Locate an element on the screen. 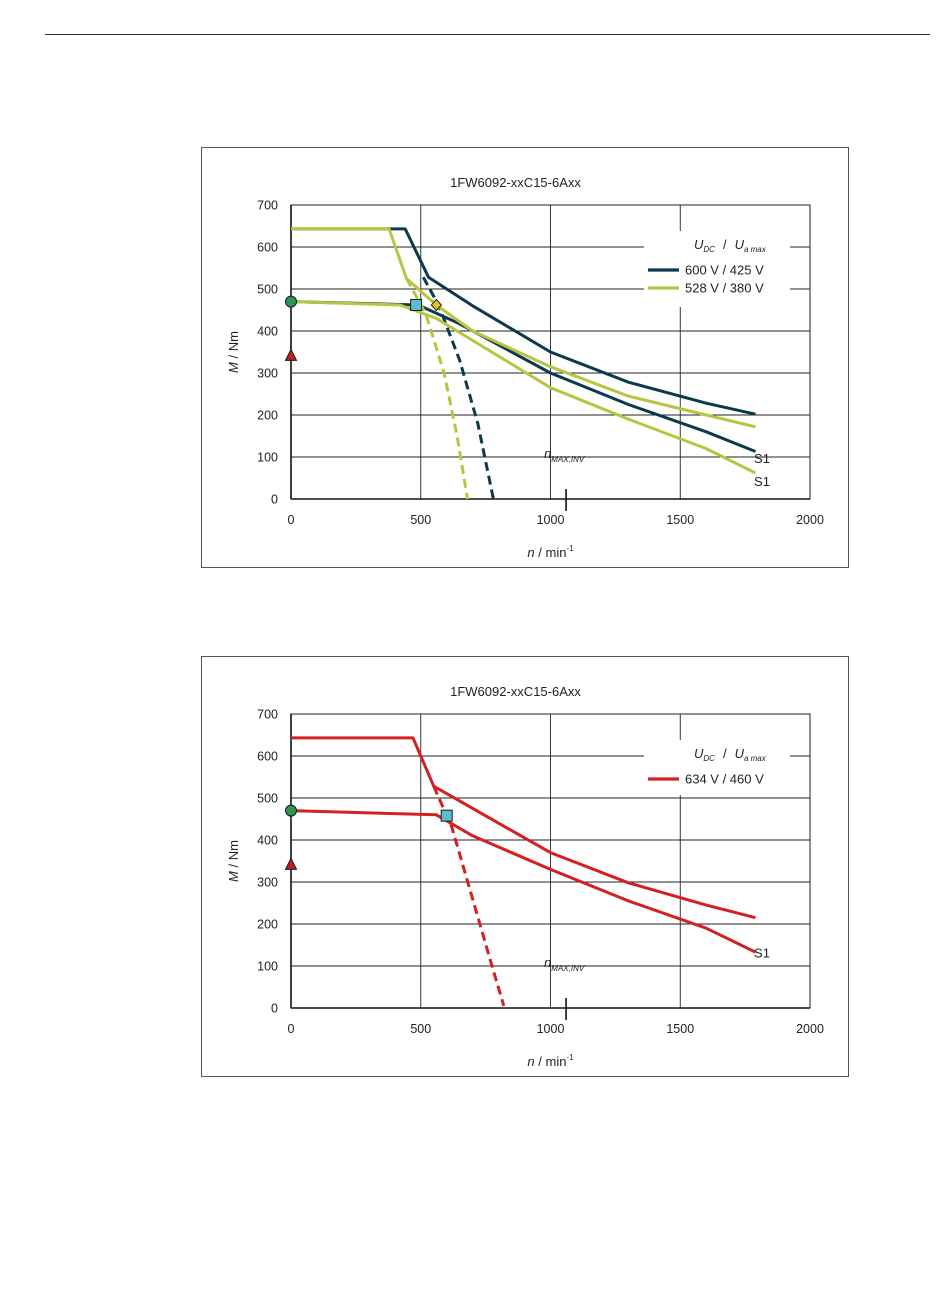 Image resolution: width=950 pixels, height=1301 pixels. chart-2-ytick-label: 600 is located at coordinates (267, 757).